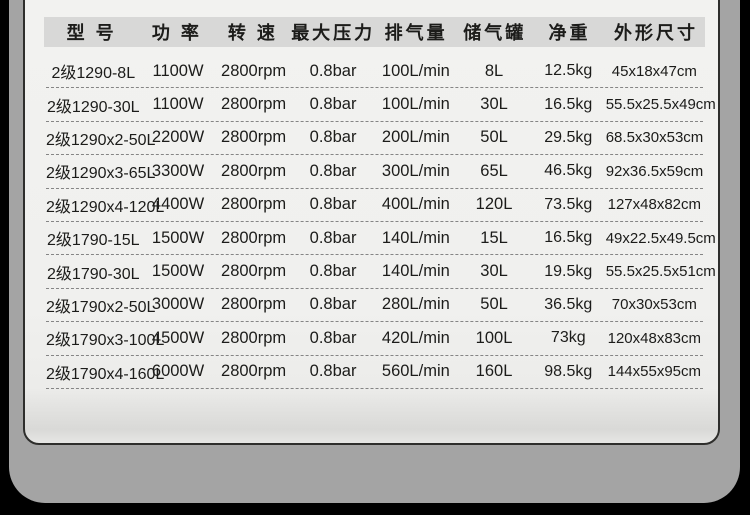 This screenshot has height=515, width=750. What do you see at coordinates (568, 271) in the screenshot?
I see `cell-weight: 19.5kg` at bounding box center [568, 271].